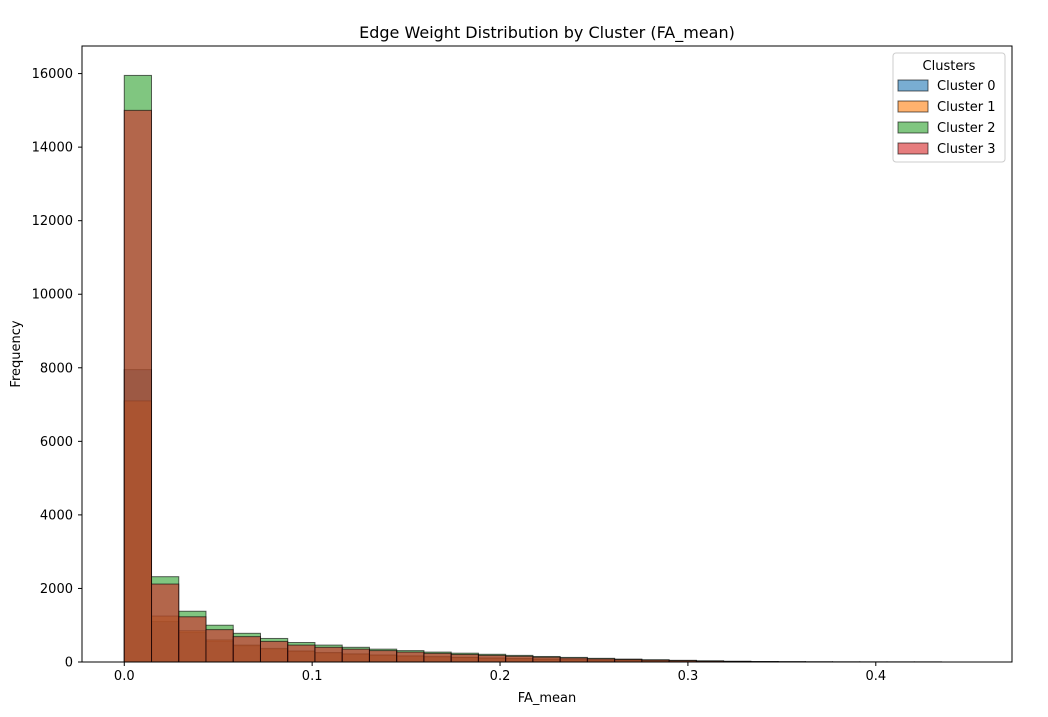 This screenshot has height=717, width=1048. Describe the element at coordinates (949, 66) in the screenshot. I see `legend-title: Clusters` at that location.